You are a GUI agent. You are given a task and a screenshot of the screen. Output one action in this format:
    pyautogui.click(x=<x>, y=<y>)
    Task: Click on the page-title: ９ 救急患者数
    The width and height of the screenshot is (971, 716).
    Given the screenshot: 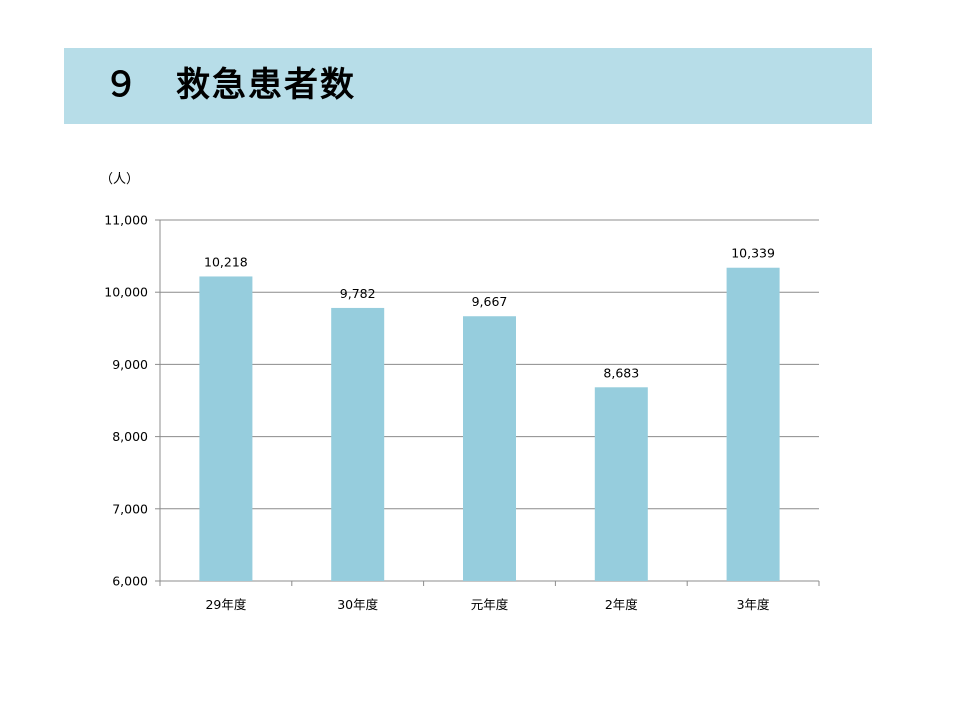 What is the action you would take?
    pyautogui.click(x=230, y=85)
    